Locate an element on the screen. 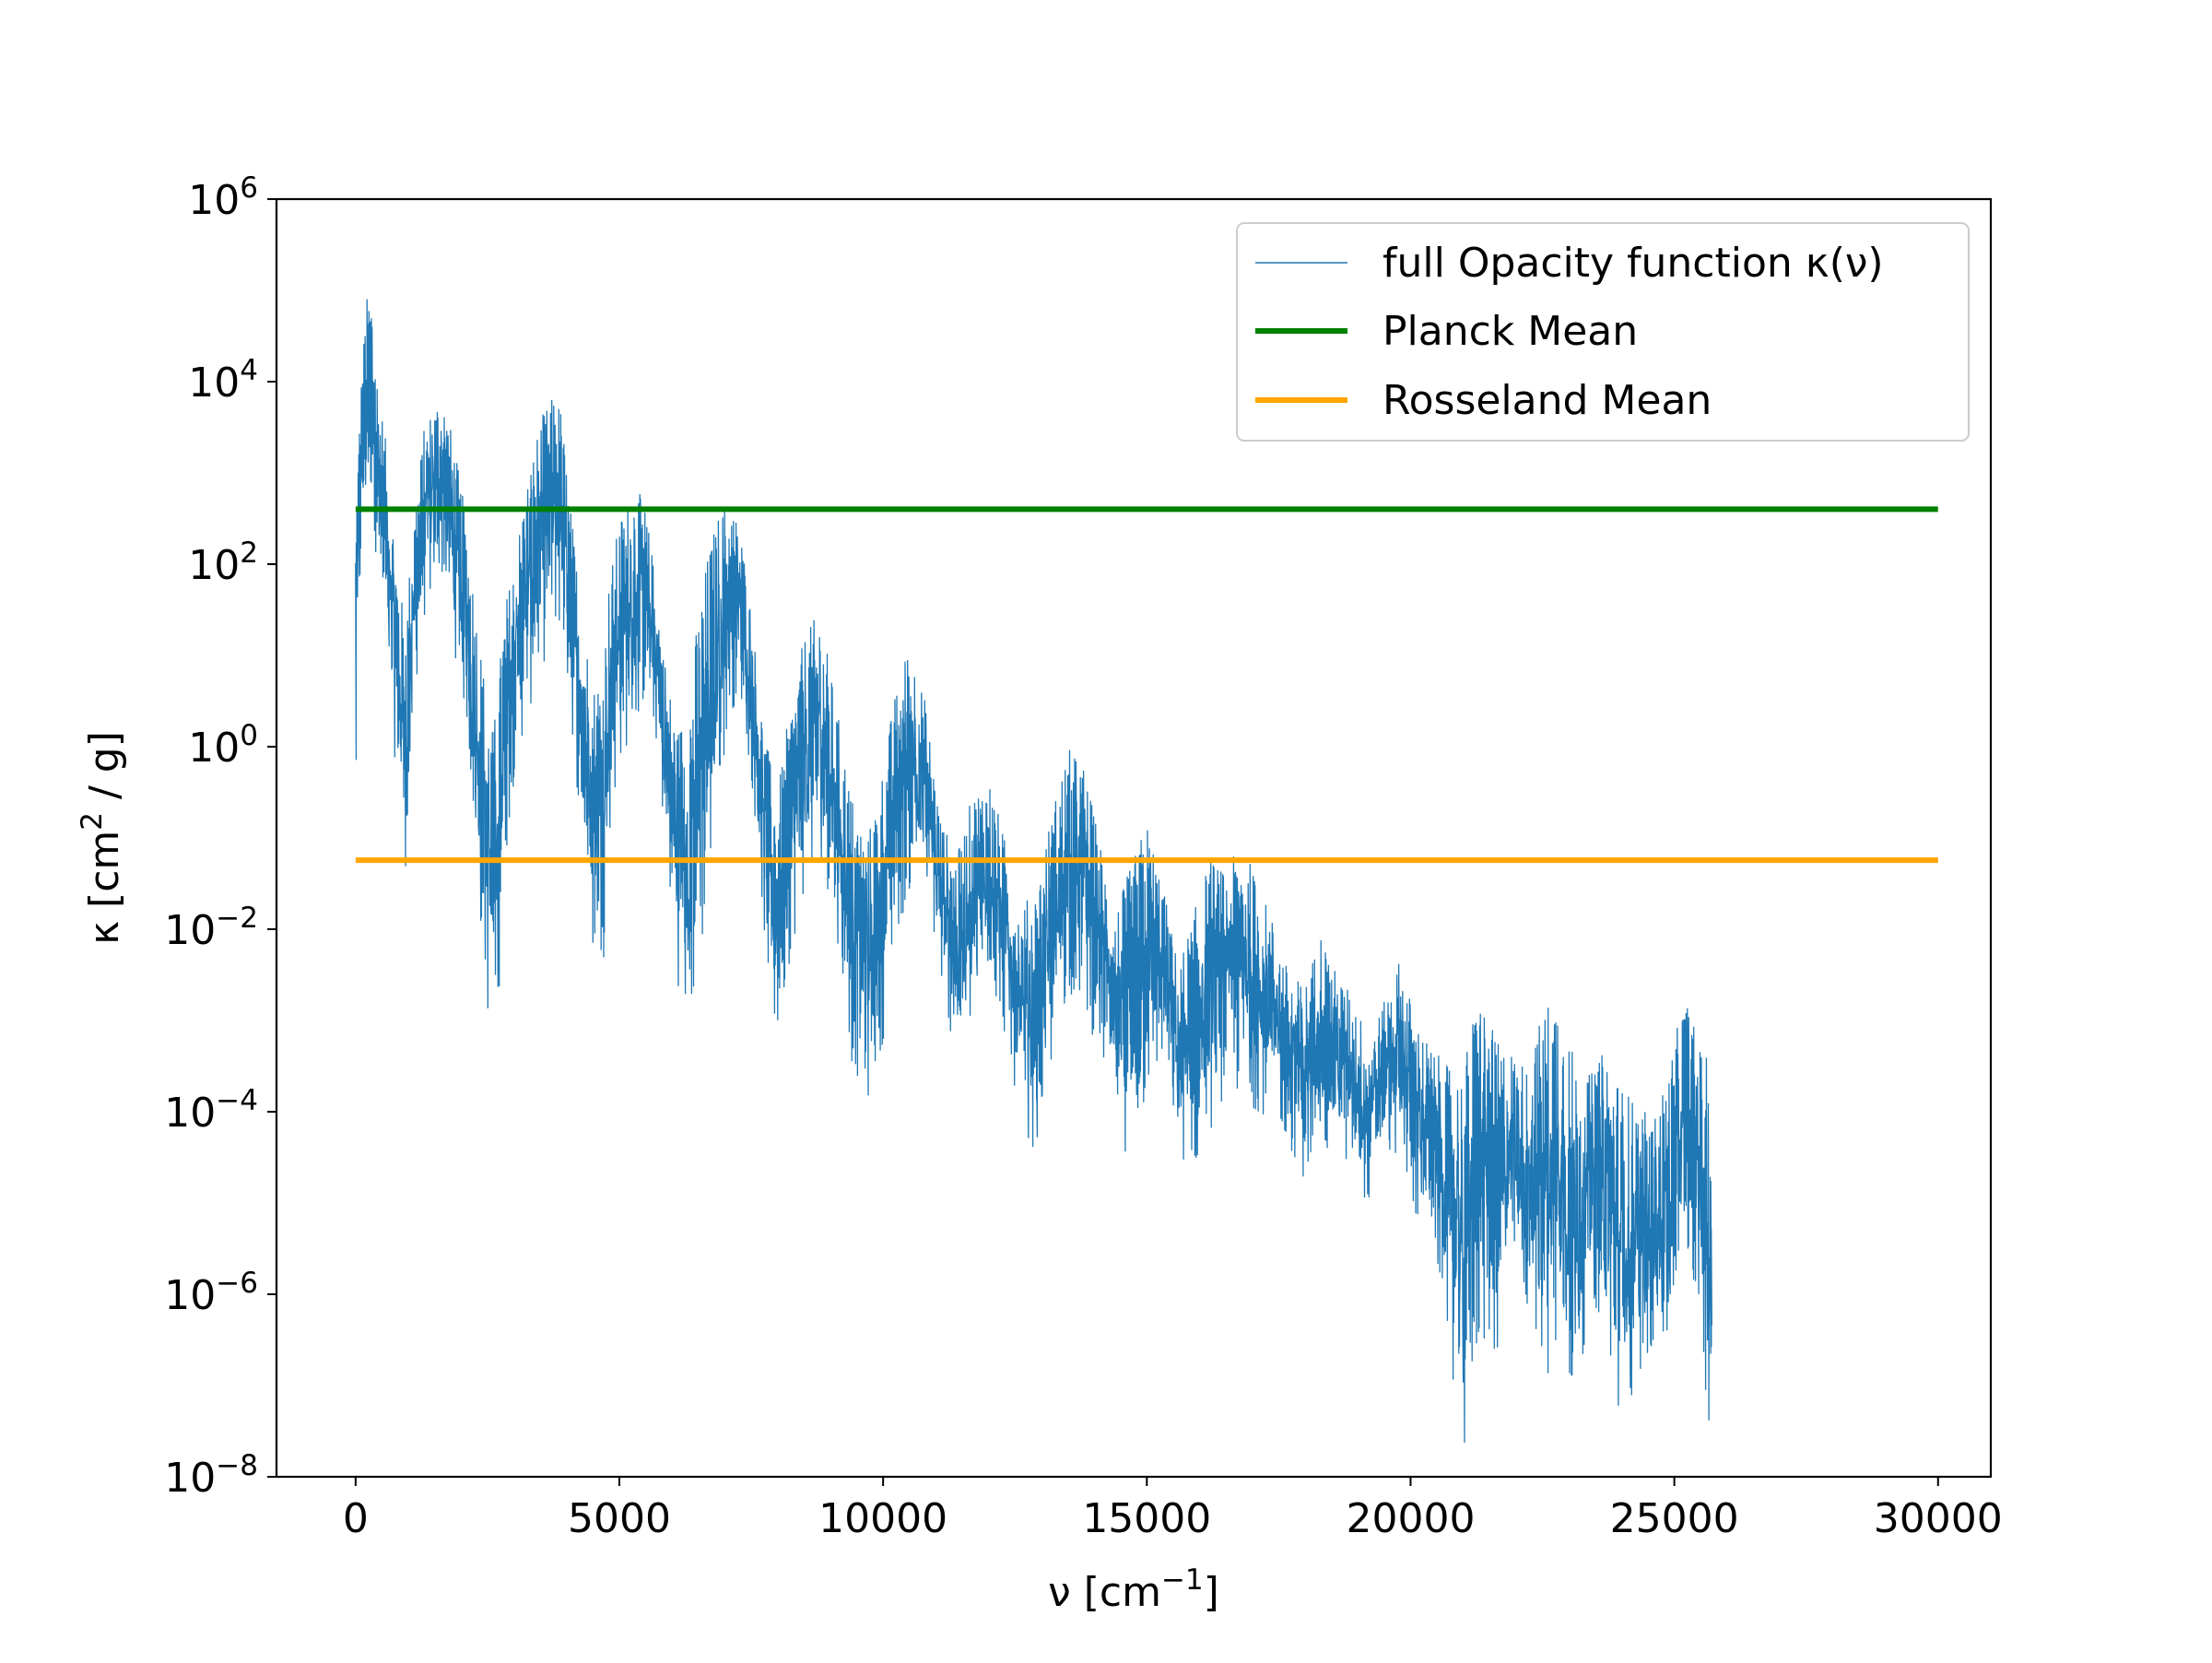  y-tick-exponent: −4 is located at coordinates (237, 1100).